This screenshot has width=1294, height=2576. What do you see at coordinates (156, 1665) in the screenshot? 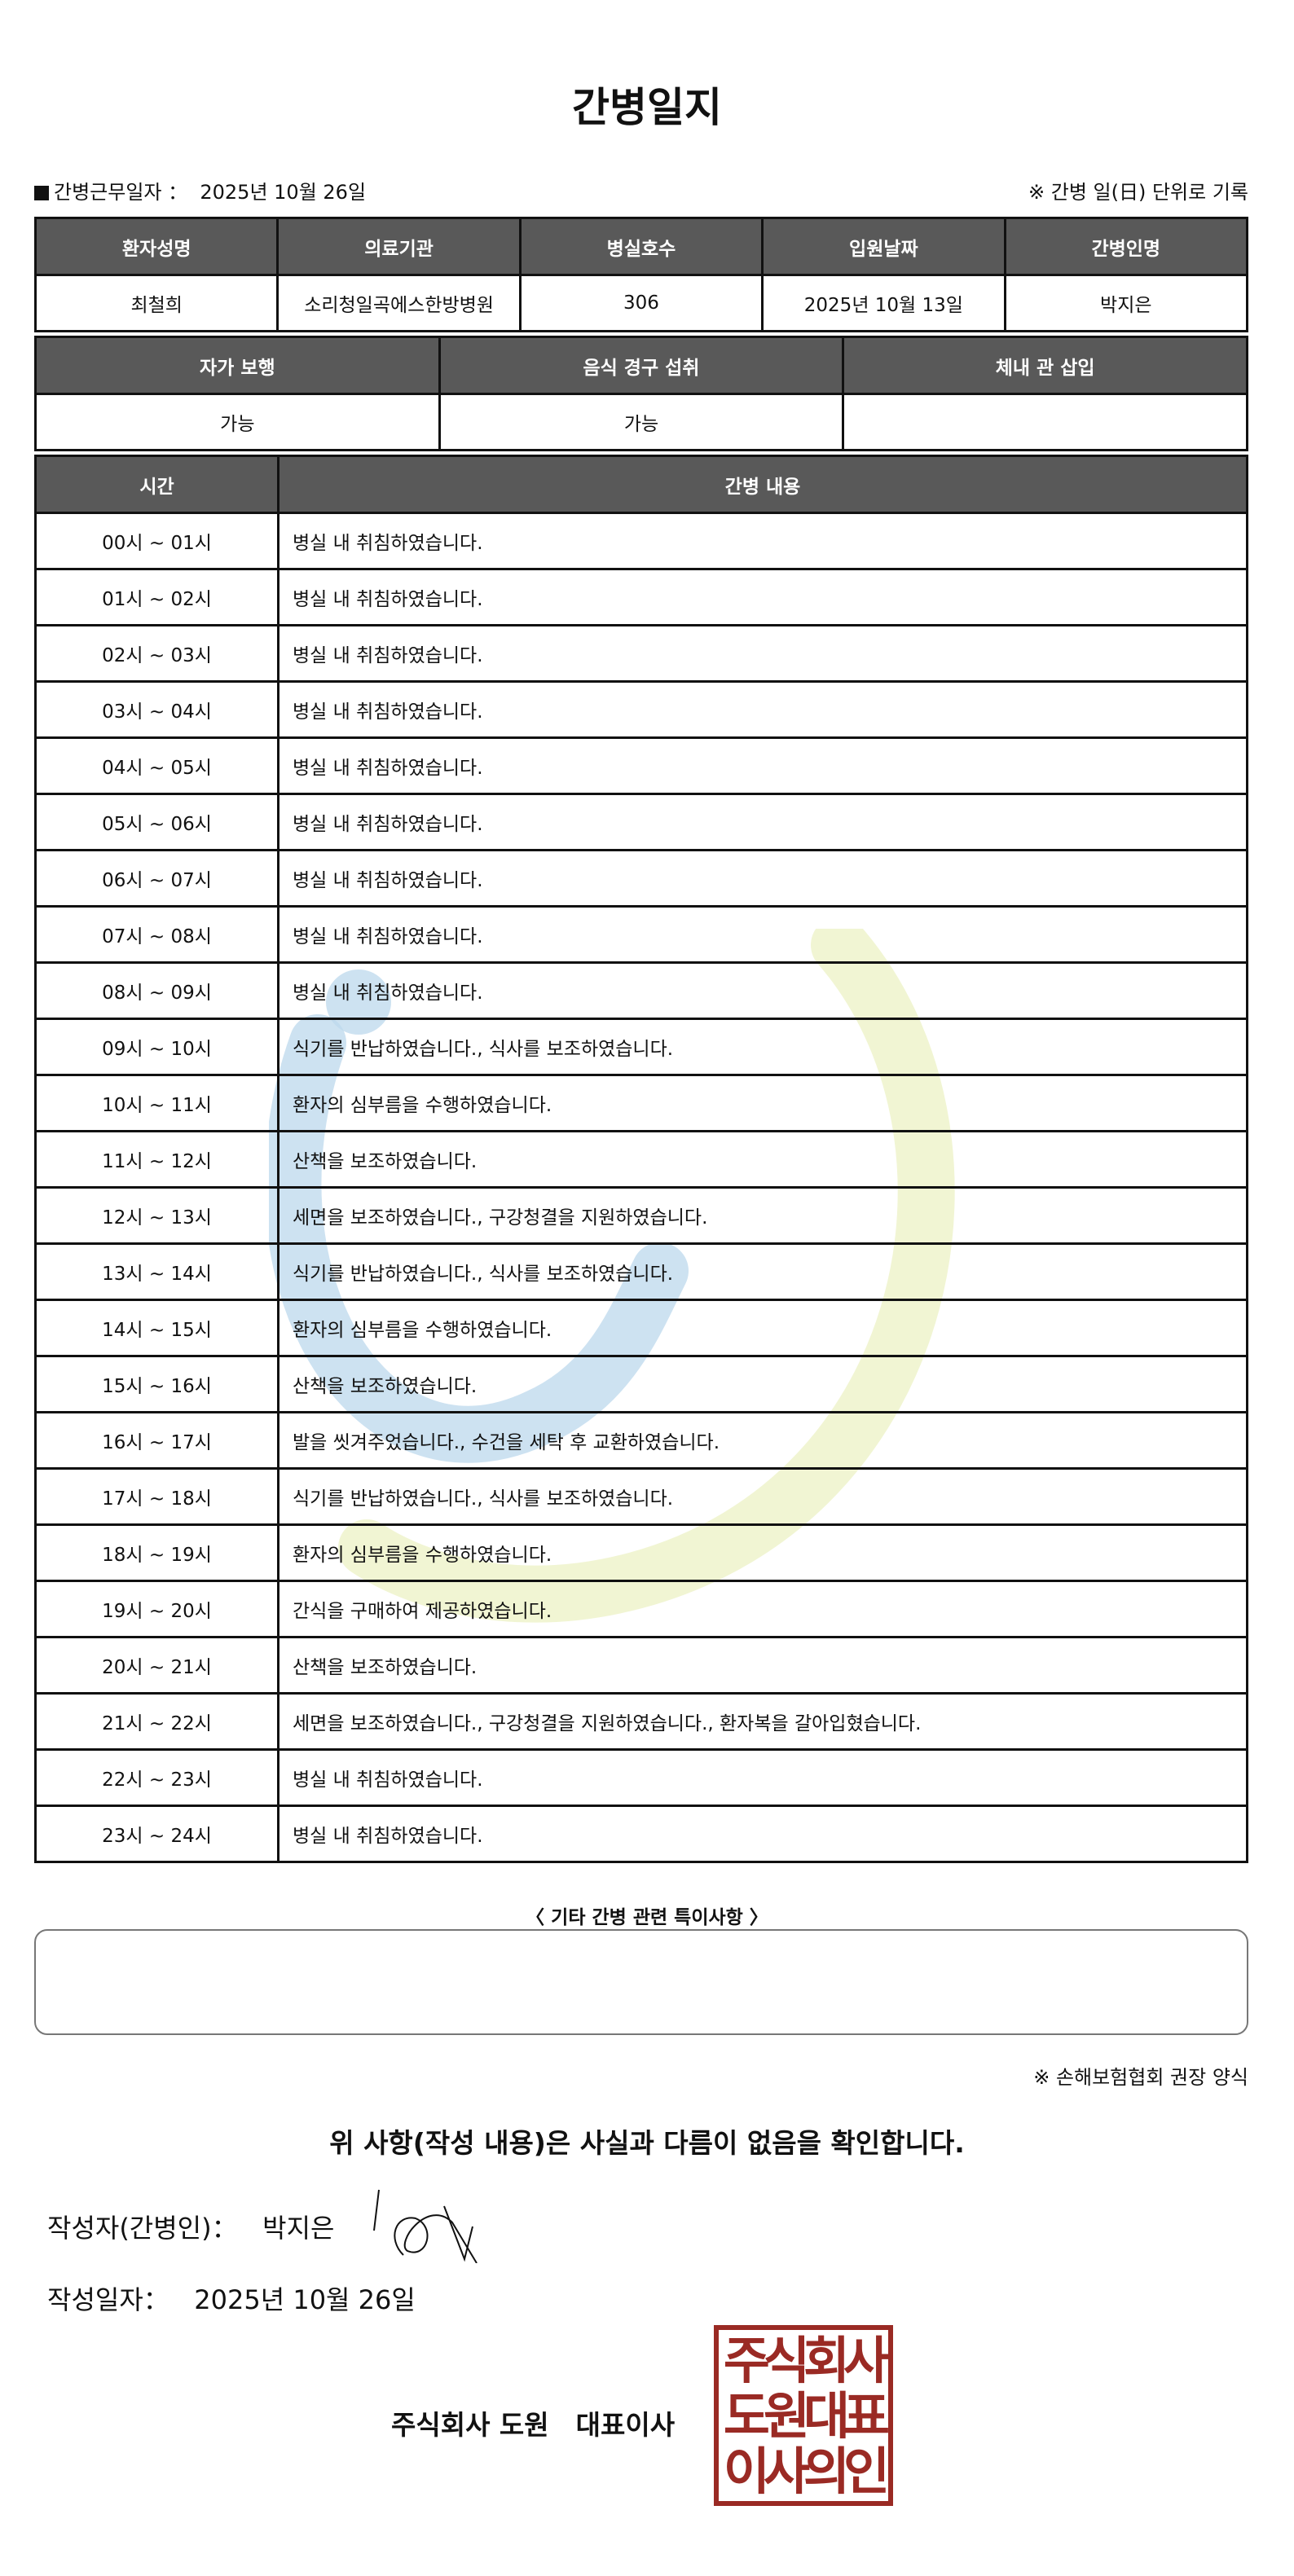
I see `time-cell: 20시 ~ 21시` at bounding box center [156, 1665].